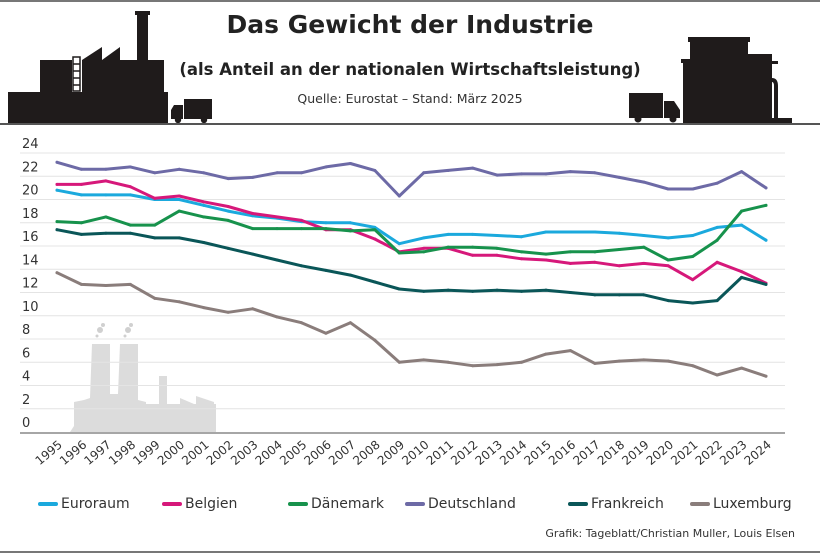  I want to click on y-tick-label: 18, so click(30, 214).